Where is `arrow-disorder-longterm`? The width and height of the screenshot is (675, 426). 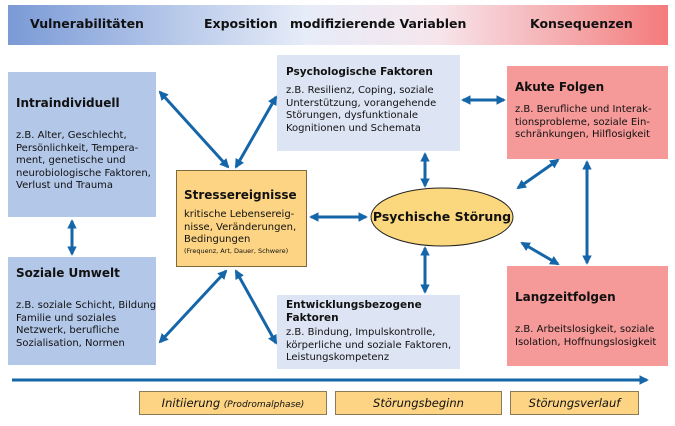 arrow-disorder-longterm is located at coordinates (540, 253).